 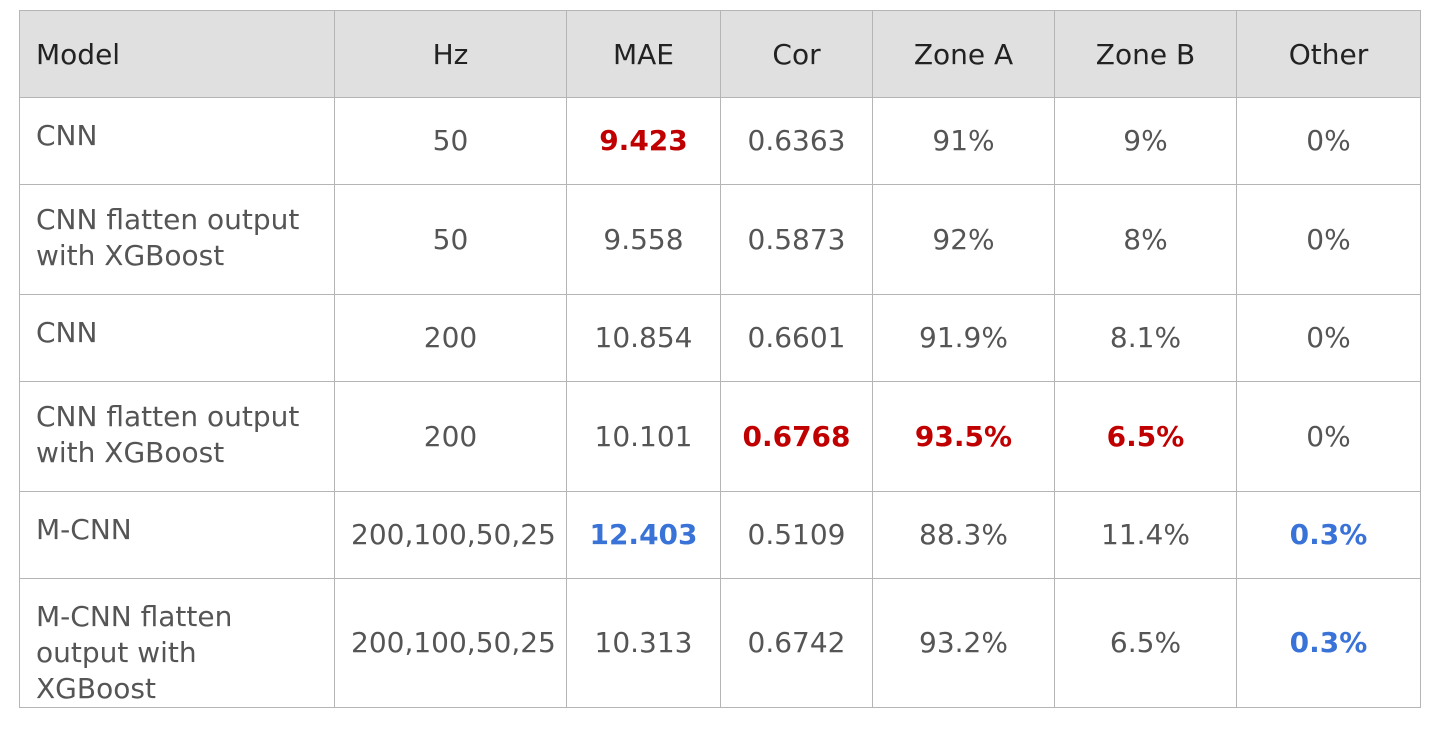 What do you see at coordinates (1145, 239) in the screenshot?
I see `zone-b-cell: 8%` at bounding box center [1145, 239].